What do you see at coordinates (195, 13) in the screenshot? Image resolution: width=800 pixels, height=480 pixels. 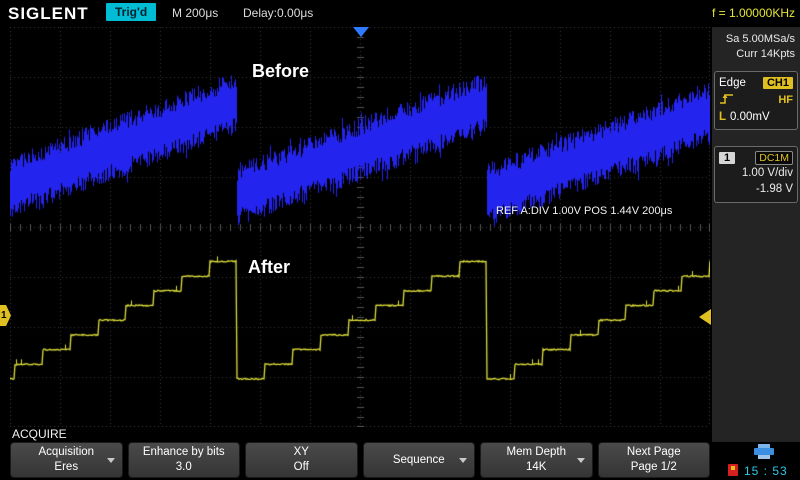 I see `timebase-readout: M 200μs` at bounding box center [195, 13].